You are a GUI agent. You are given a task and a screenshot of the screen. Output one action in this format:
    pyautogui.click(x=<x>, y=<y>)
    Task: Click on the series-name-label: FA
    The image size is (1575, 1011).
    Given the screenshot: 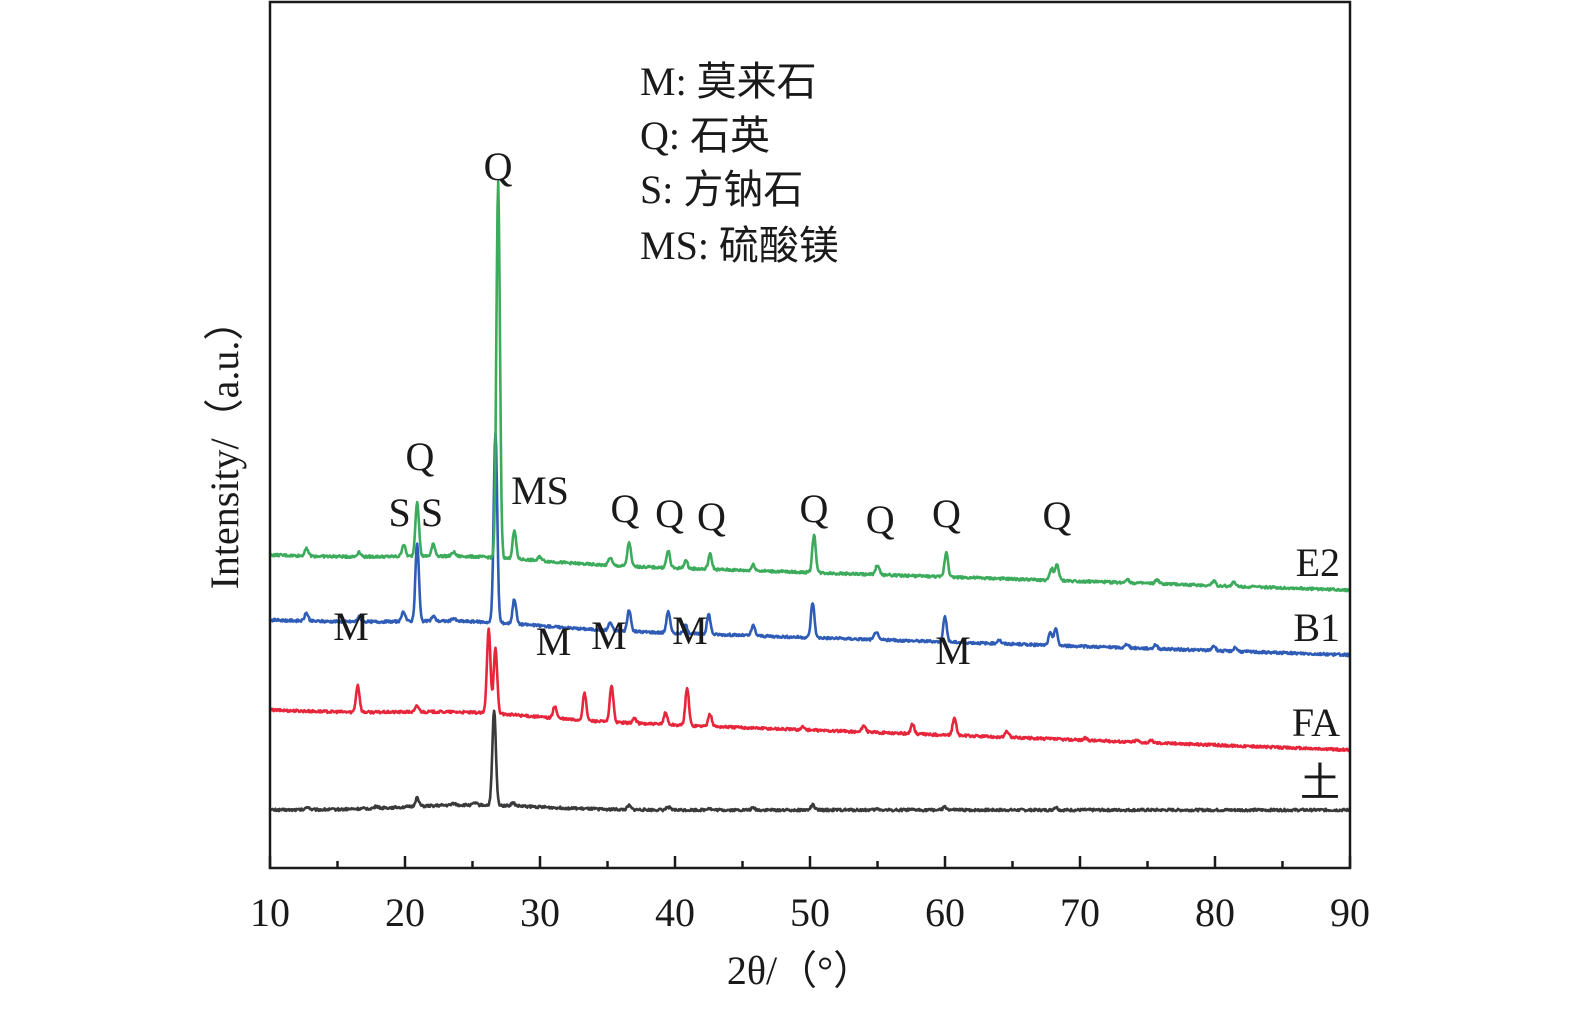 What is the action you would take?
    pyautogui.click(x=1316, y=722)
    